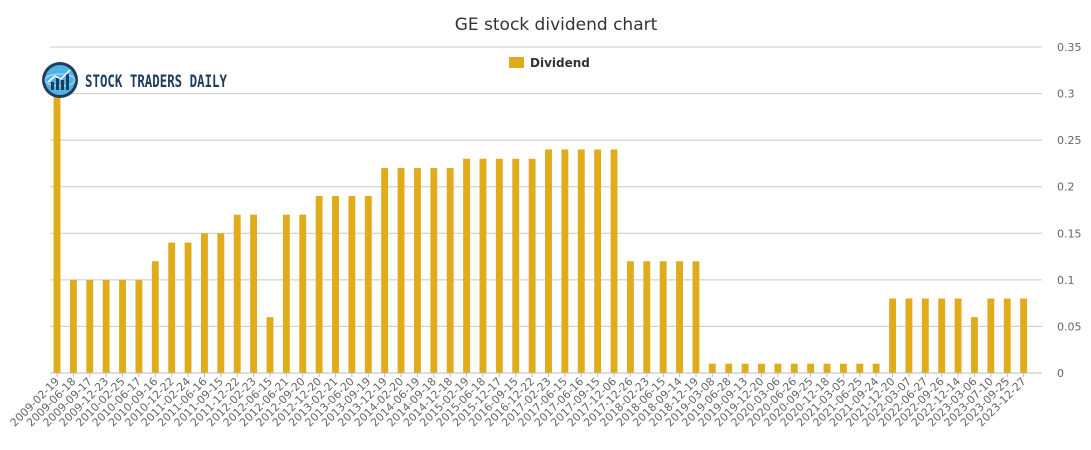  I want to click on legend-label: Dividend, so click(560, 63).